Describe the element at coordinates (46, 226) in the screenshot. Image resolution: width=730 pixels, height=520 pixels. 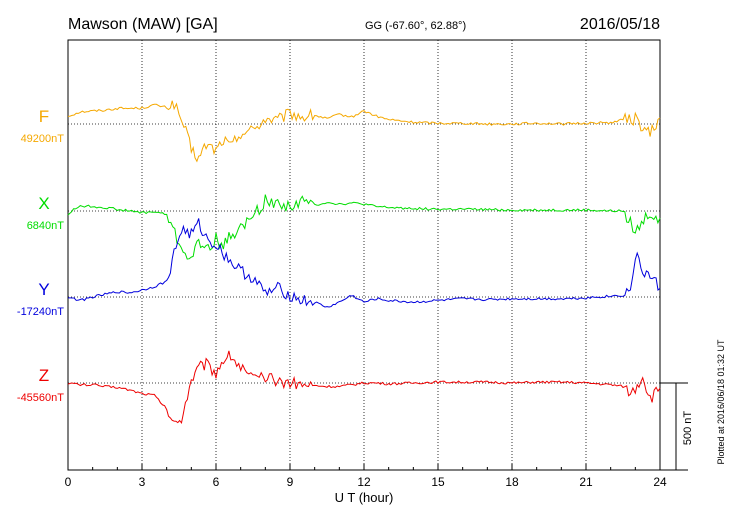
I see `baseline-label-x: 6840nT` at that location.